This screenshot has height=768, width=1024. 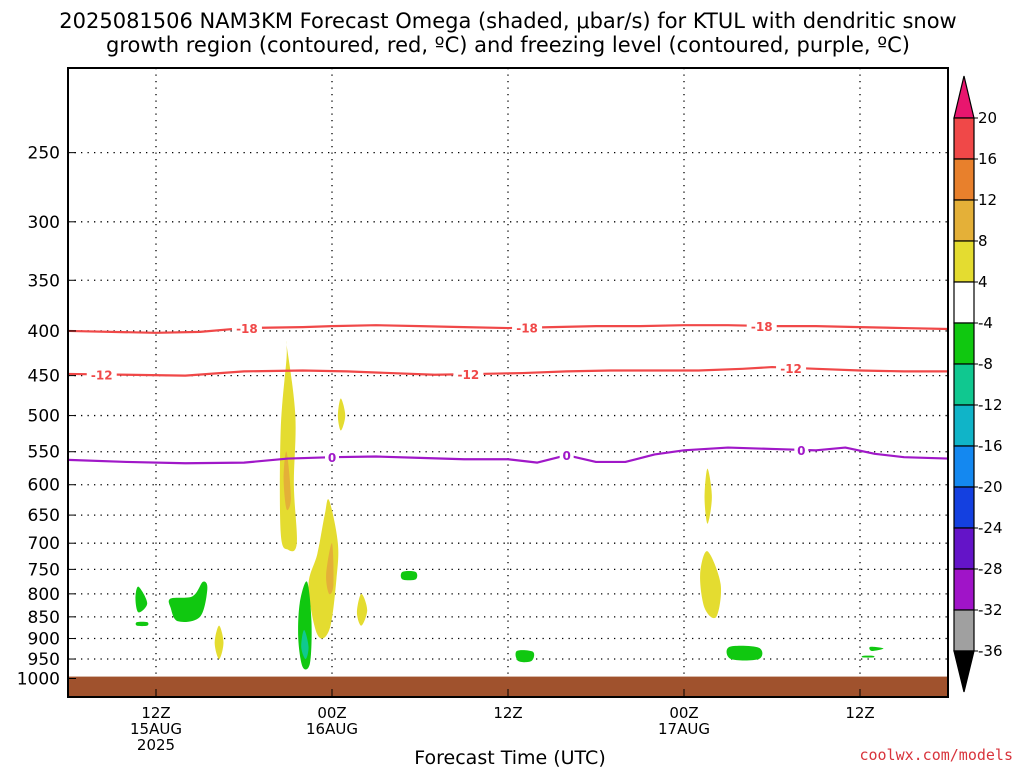 What do you see at coordinates (507, 713) in the screenshot?
I see `x-tick-label-2-1: 12Z` at bounding box center [507, 713].